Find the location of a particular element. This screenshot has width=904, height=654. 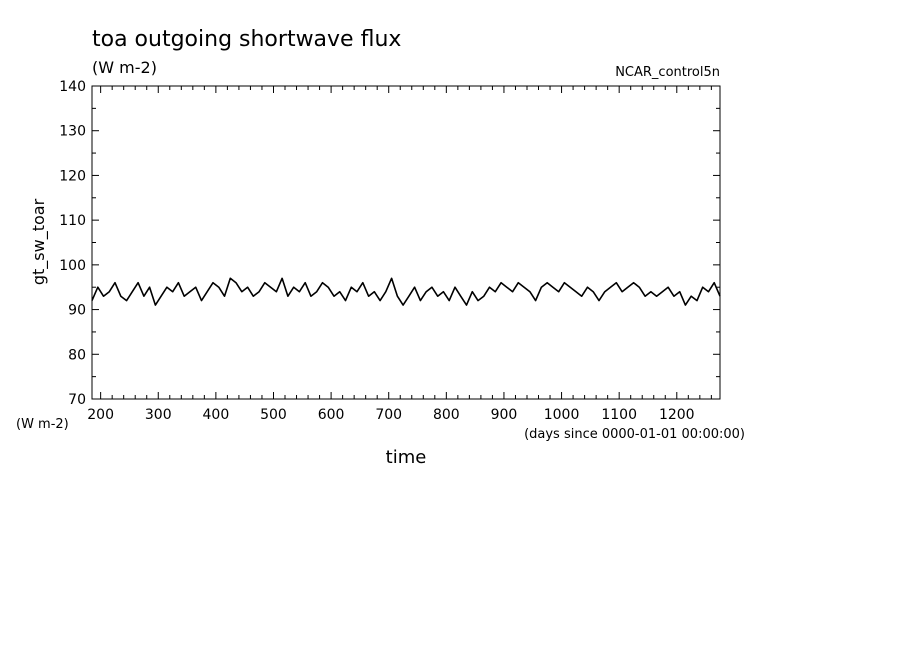

x-tick-label: 400 is located at coordinates (216, 415).